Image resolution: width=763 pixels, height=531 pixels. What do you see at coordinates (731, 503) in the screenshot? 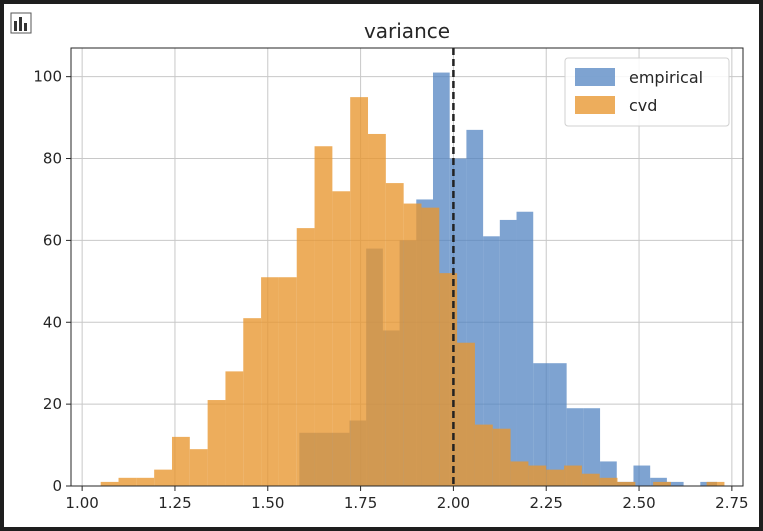
I see `x-tick-label: 2.75` at bounding box center [731, 503].